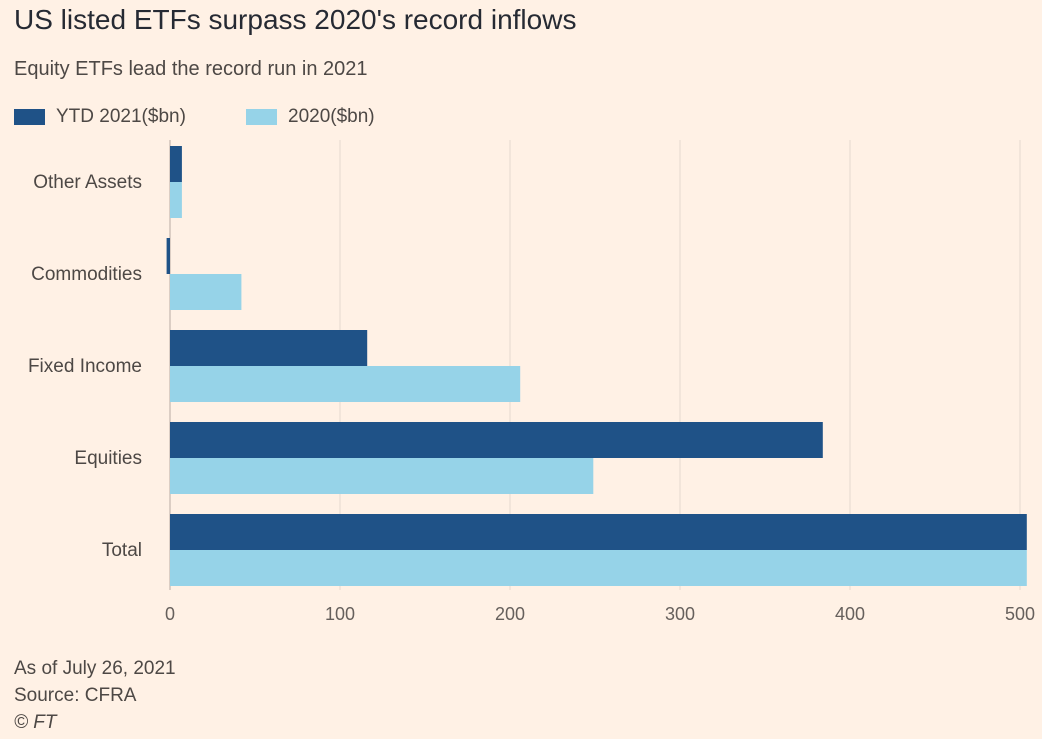  I want to click on legend-label-2020: 2020($bn), so click(331, 116).